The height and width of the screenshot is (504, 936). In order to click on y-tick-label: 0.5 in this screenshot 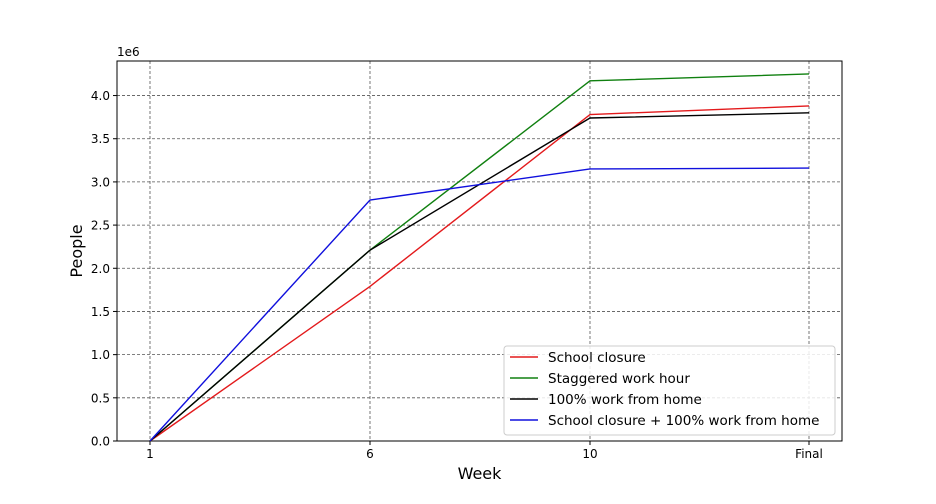, I will do `click(100, 398)`.